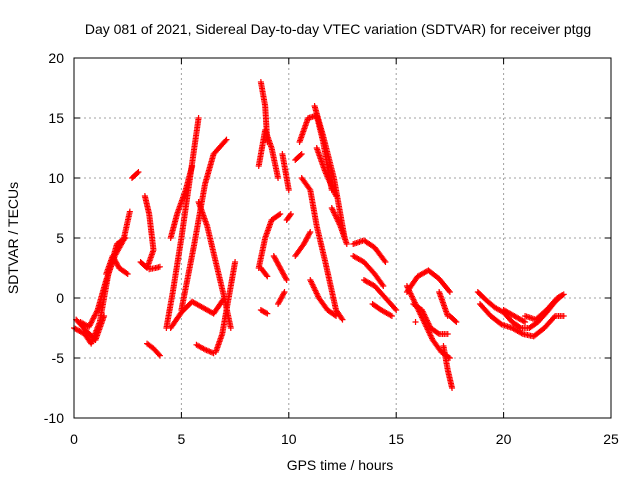 The image size is (640, 485). I want to click on x-tick-label: 0, so click(74, 439).